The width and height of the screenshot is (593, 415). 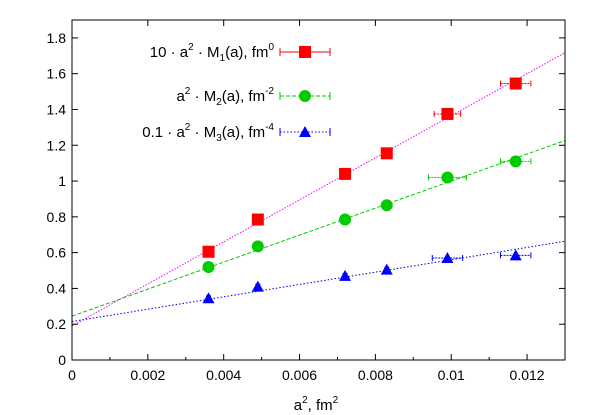 I want to click on legend-label: 0.1 · a2 · M3(a), fm-4, so click(x=208, y=133).